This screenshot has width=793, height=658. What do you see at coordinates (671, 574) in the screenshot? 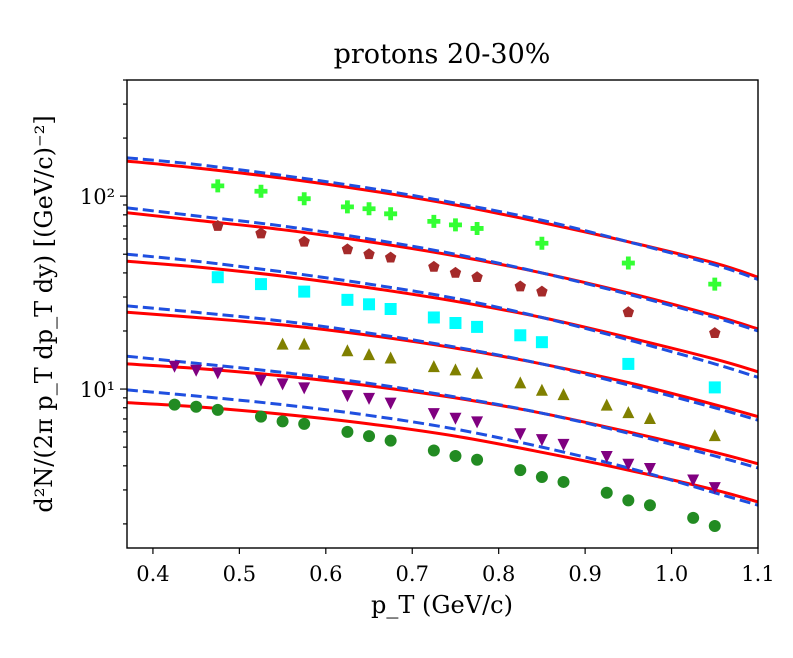
I see `x-tick-label: 1.0` at bounding box center [671, 574].